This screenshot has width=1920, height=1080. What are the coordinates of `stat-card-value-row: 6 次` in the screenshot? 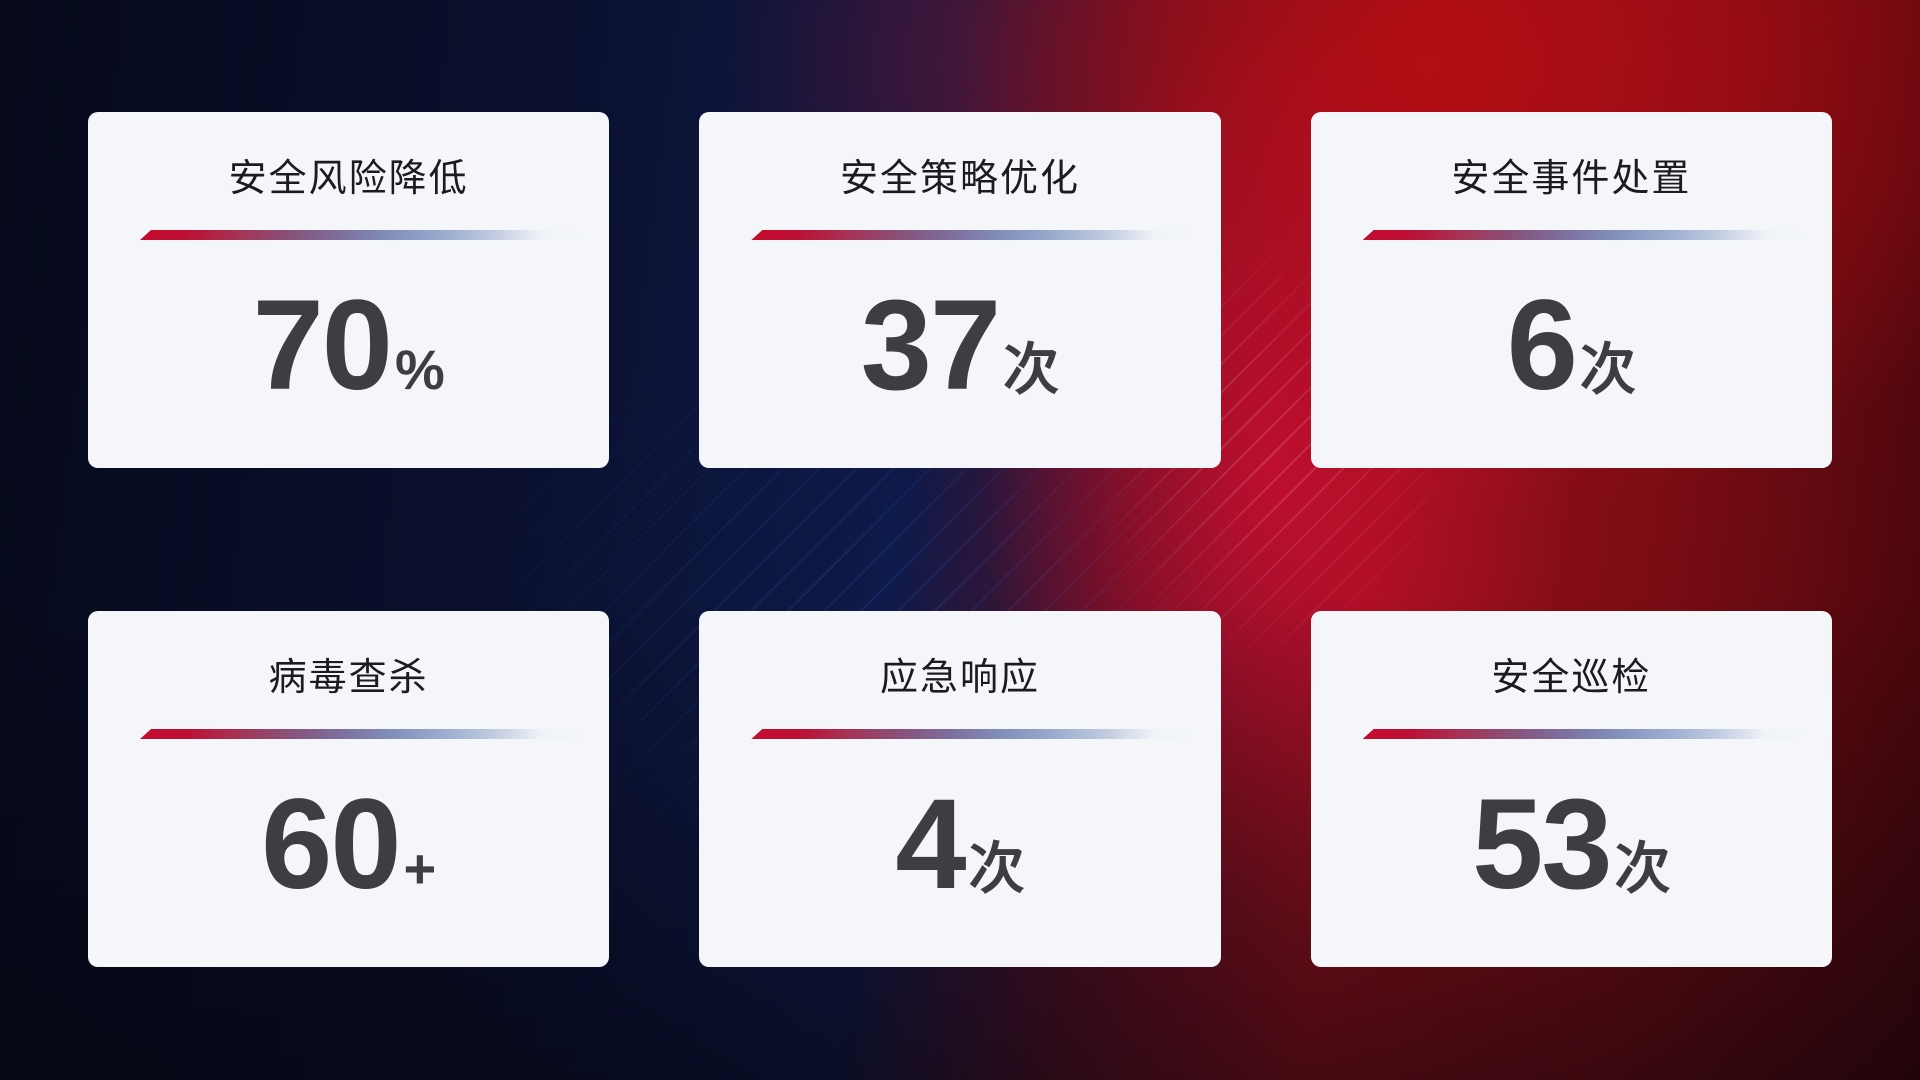 It's located at (1571, 346).